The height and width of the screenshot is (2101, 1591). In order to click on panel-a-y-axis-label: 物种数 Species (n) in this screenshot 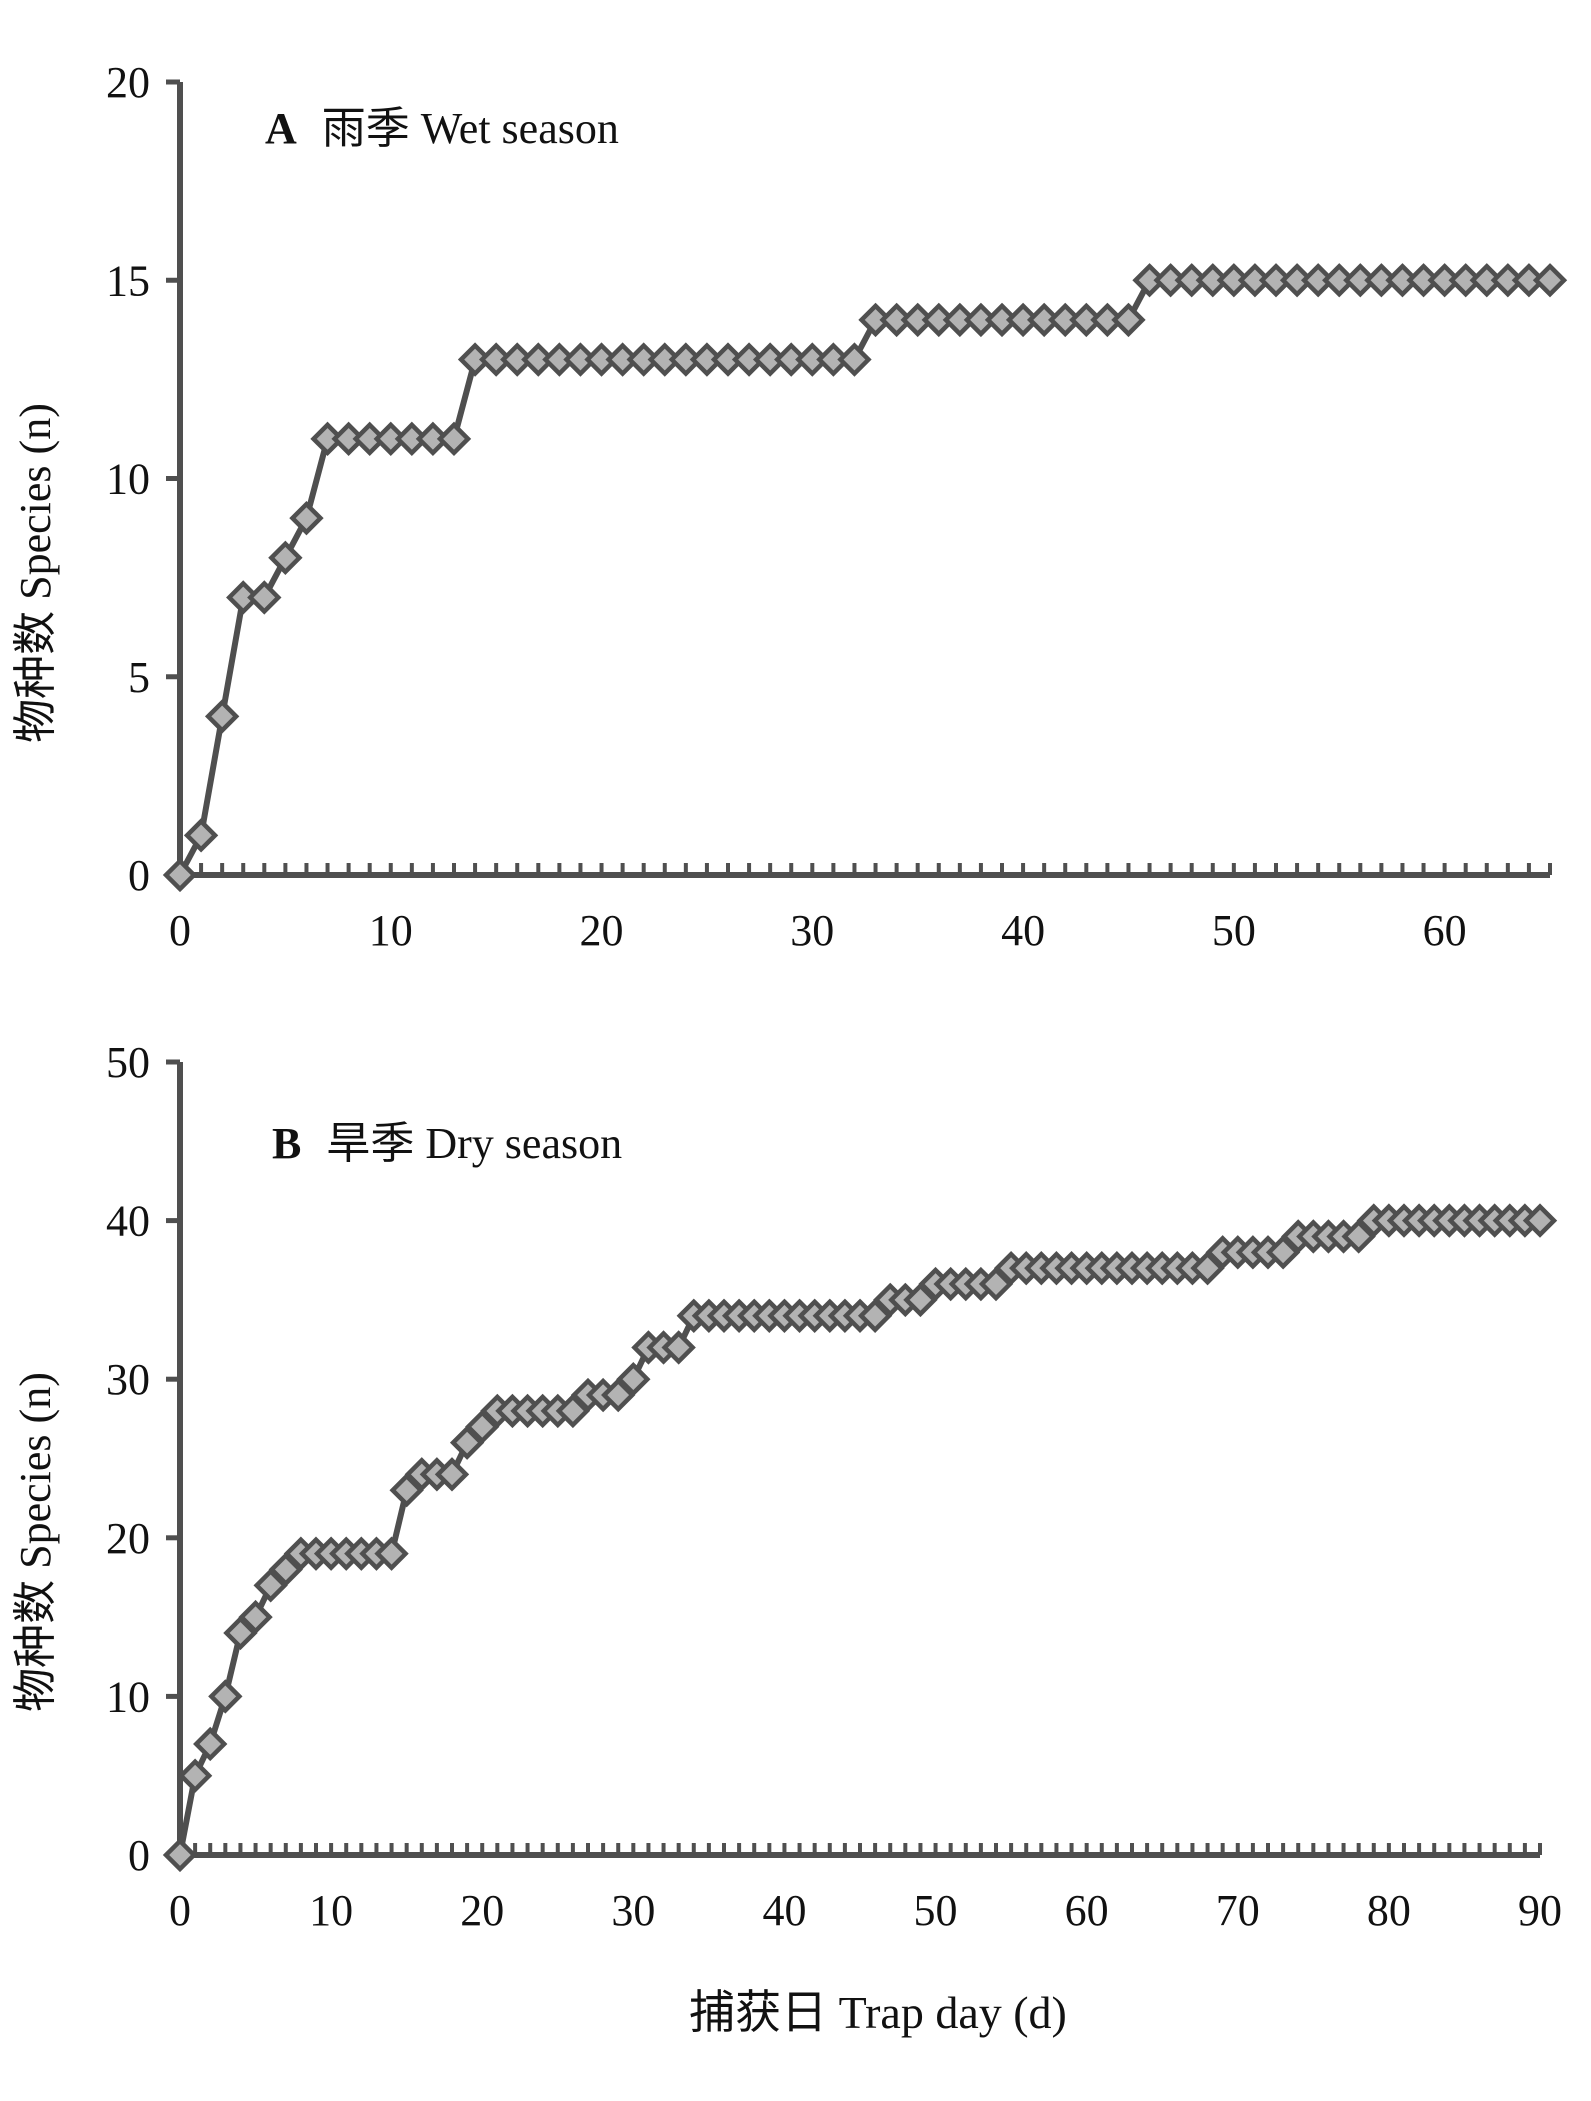, I will do `click(35, 573)`.